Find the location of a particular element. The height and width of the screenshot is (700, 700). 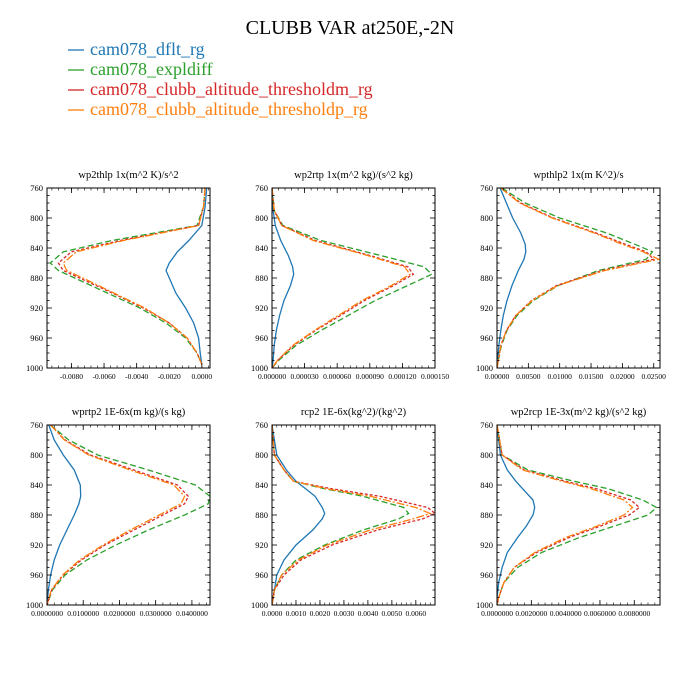

panel-title: rcp2 1E-6x(kg^2)/(kg^2) is located at coordinates (354, 412).